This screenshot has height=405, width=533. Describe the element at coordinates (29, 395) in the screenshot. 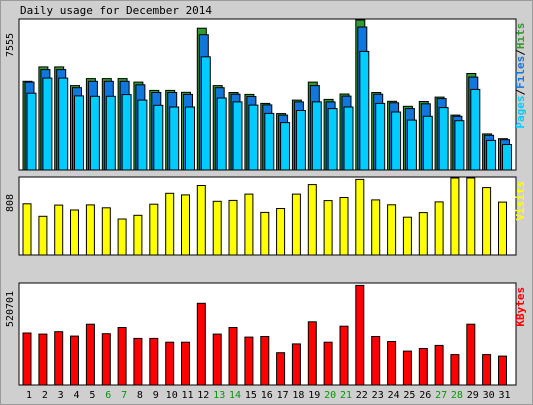

I see `day-label-1: 1` at that location.